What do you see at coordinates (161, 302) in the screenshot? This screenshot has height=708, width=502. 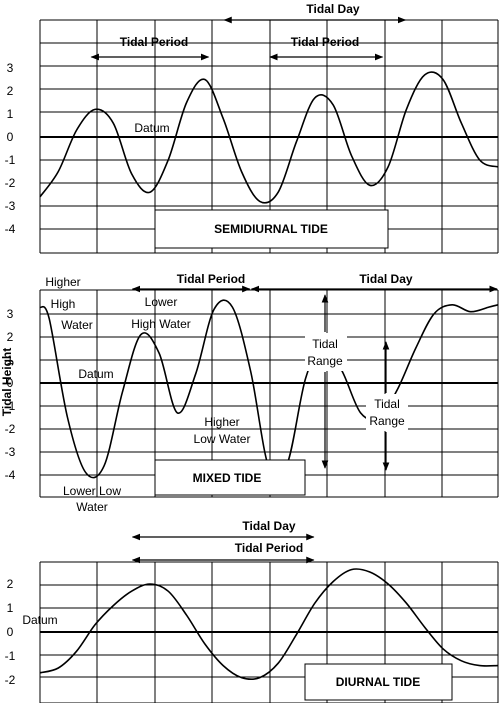 I see `p2-lower-high-water-1: Lower` at bounding box center [161, 302].